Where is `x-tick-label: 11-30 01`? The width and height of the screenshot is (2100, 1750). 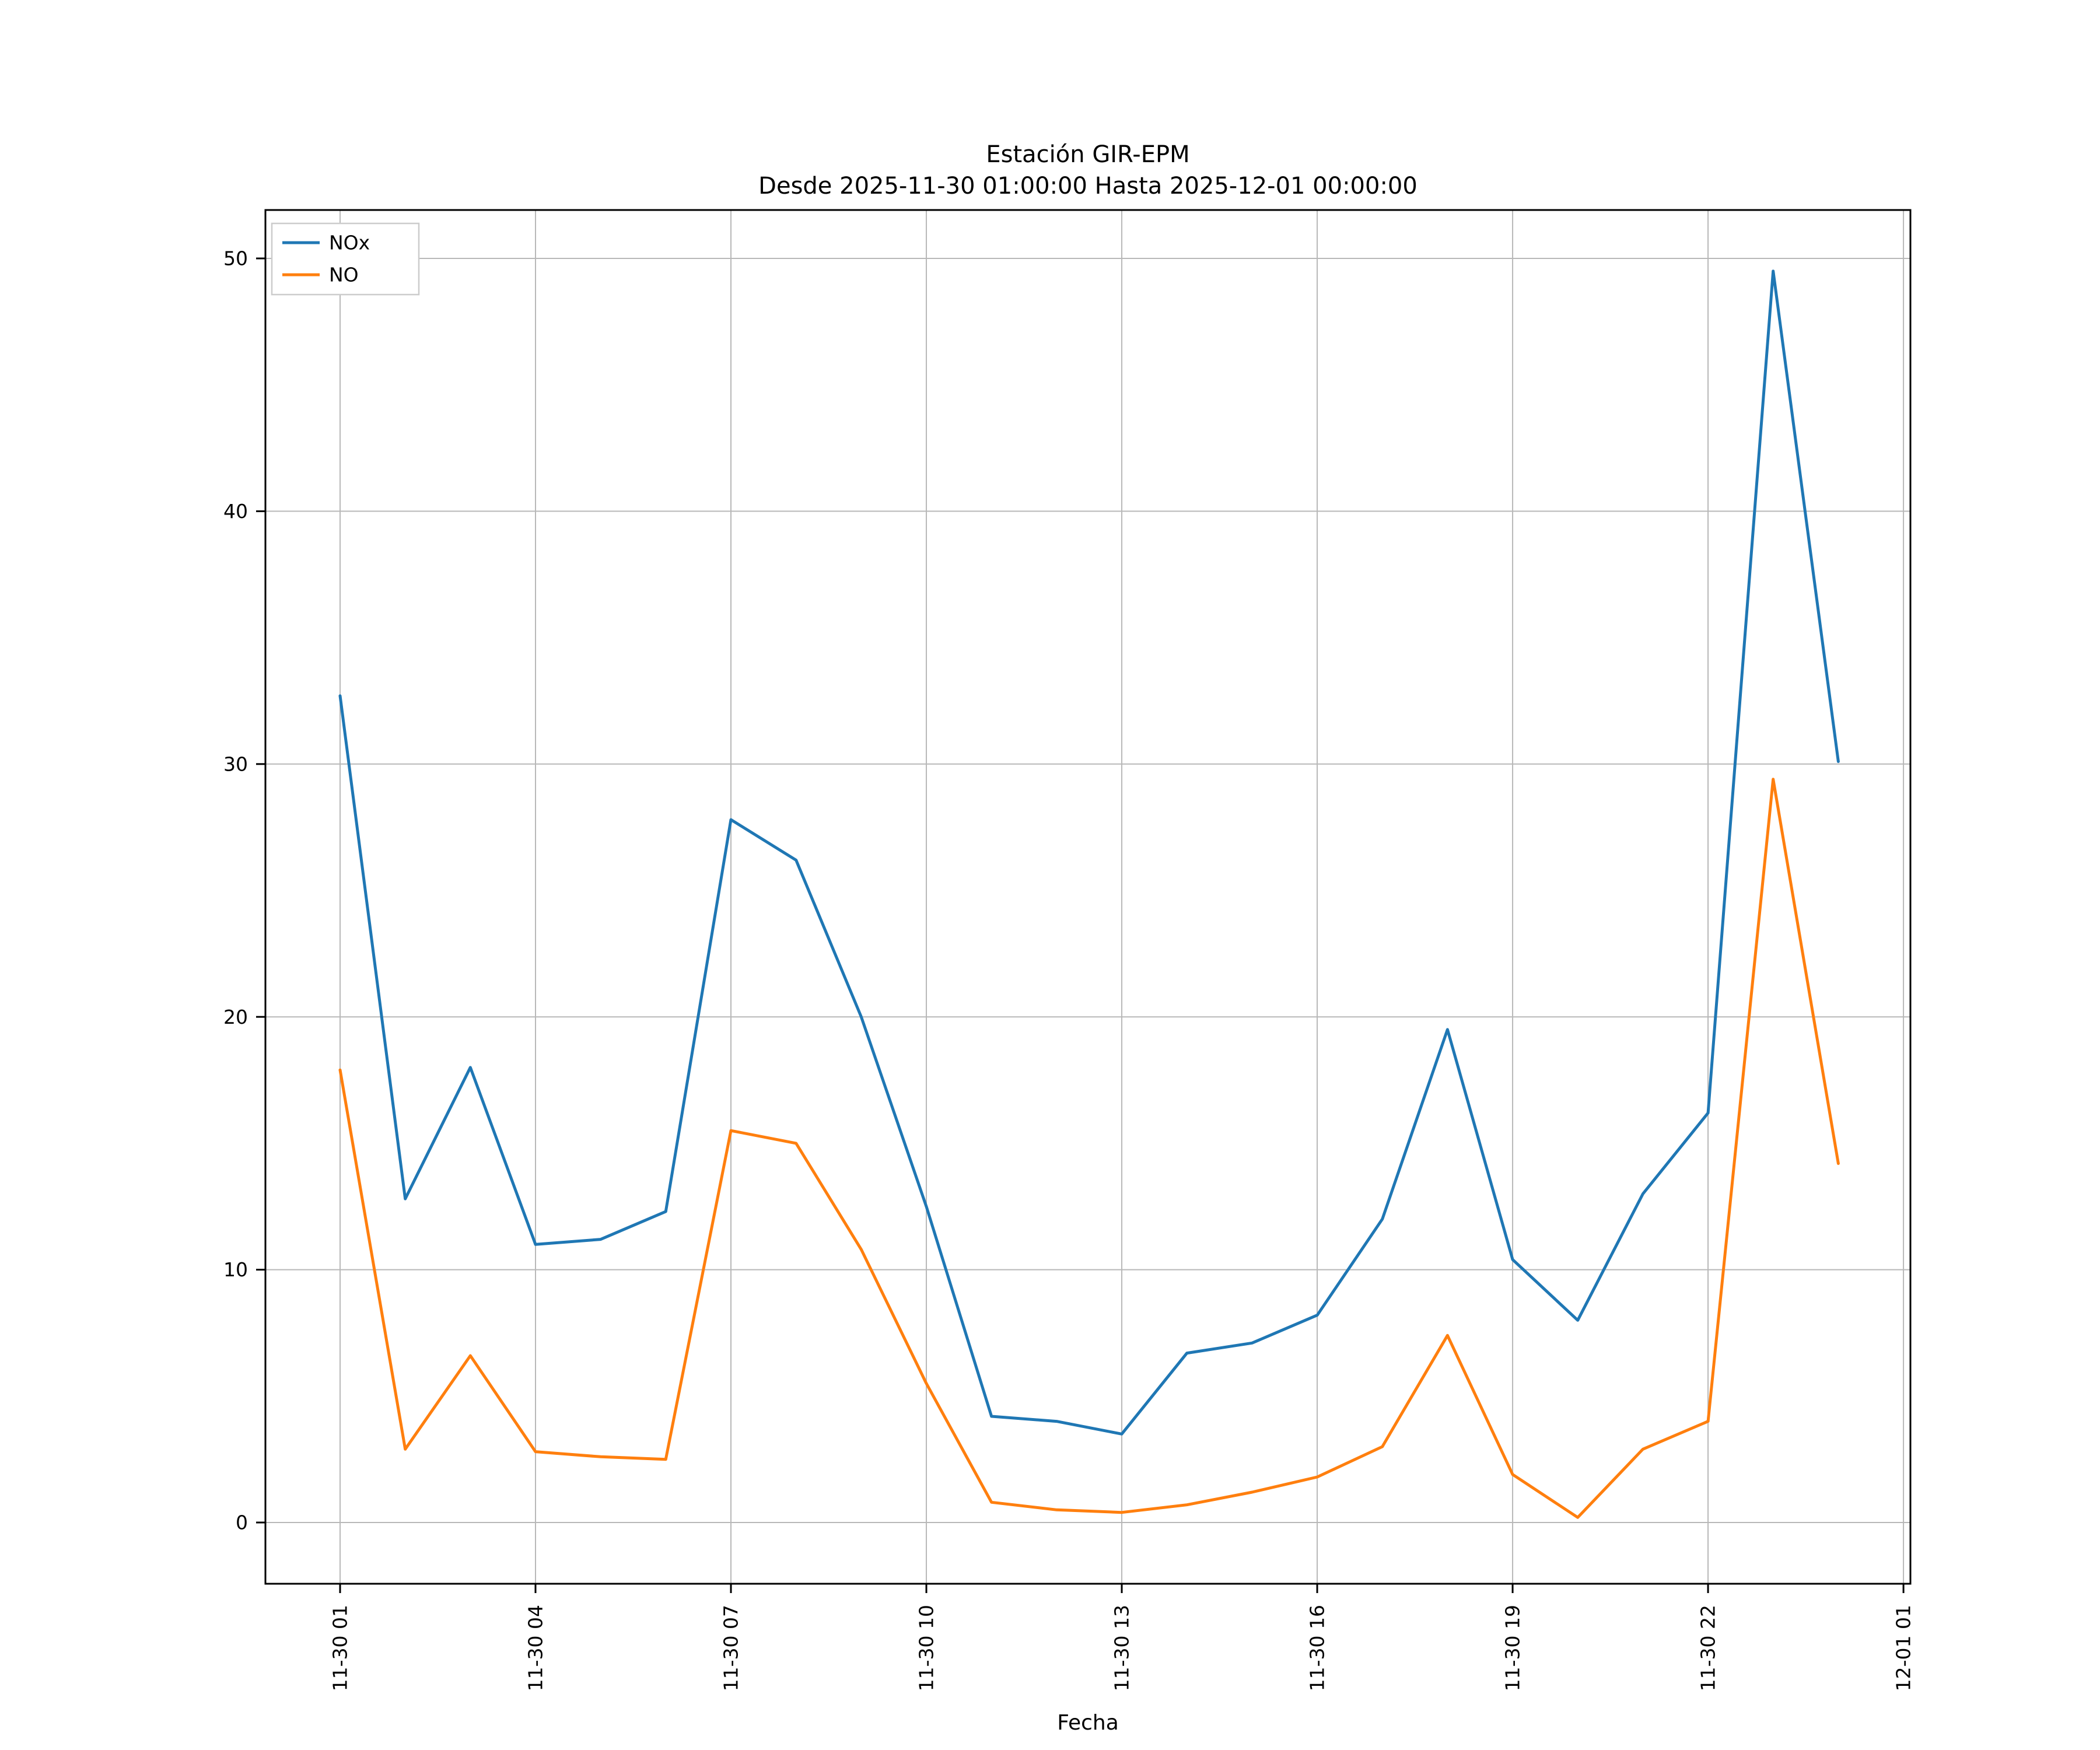
x-tick-label: 11-30 01 is located at coordinates (340, 1648).